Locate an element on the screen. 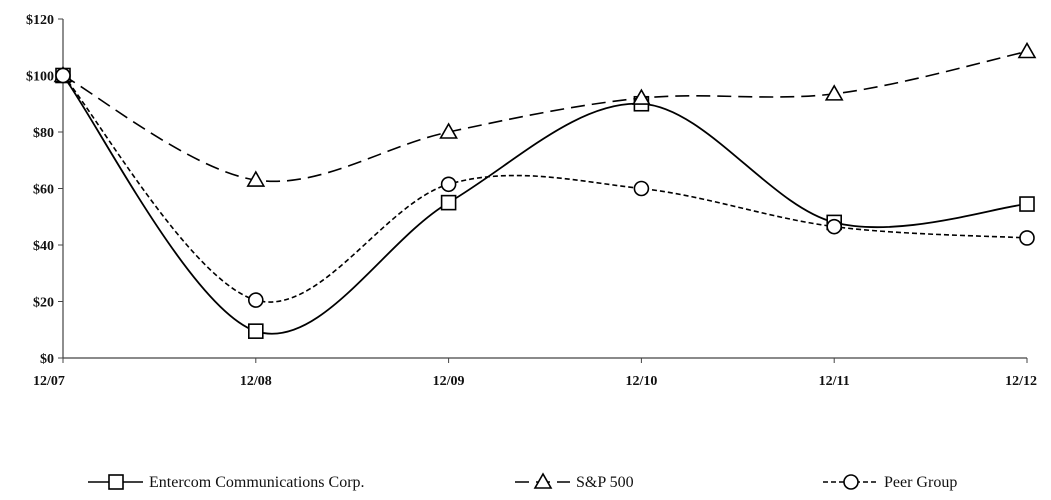  x-tick-label: 12/07 is located at coordinates (49, 381).